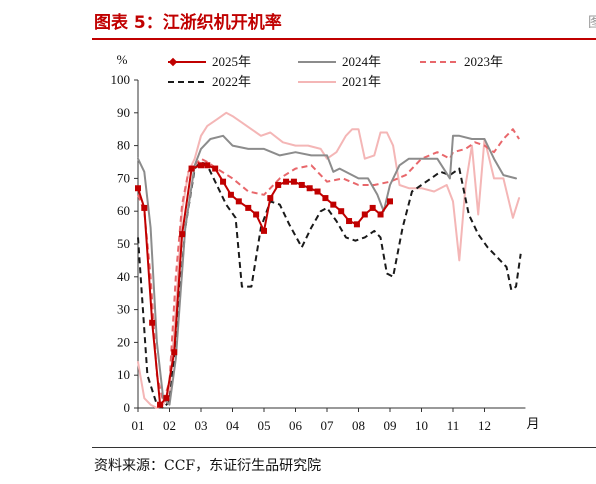 The height and width of the screenshot is (484, 596). Describe the element at coordinates (123, 341) in the screenshot. I see `y-tick-label: 20` at that location.